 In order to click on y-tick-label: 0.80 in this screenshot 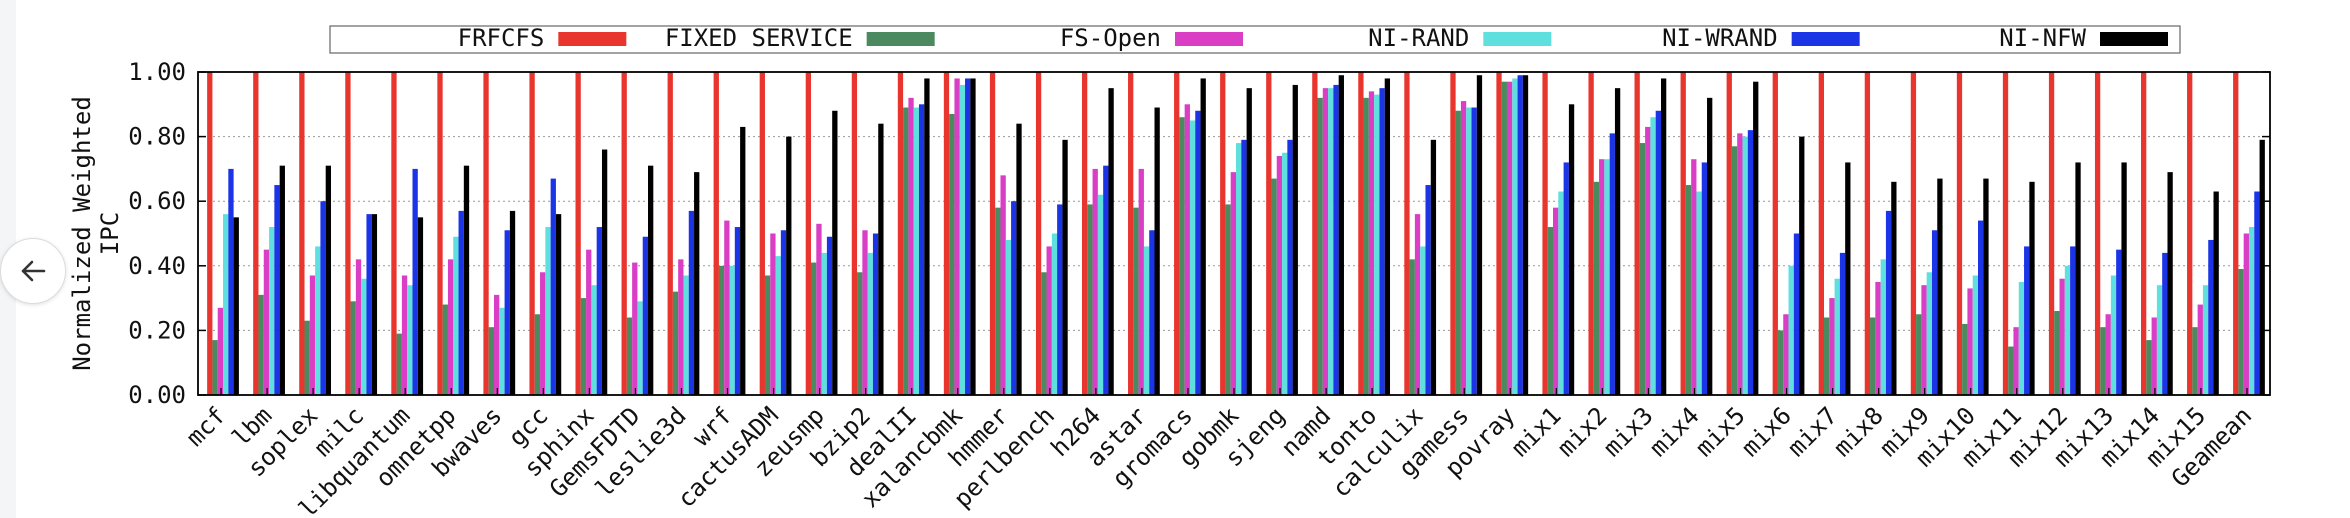, I will do `click(157, 137)`.